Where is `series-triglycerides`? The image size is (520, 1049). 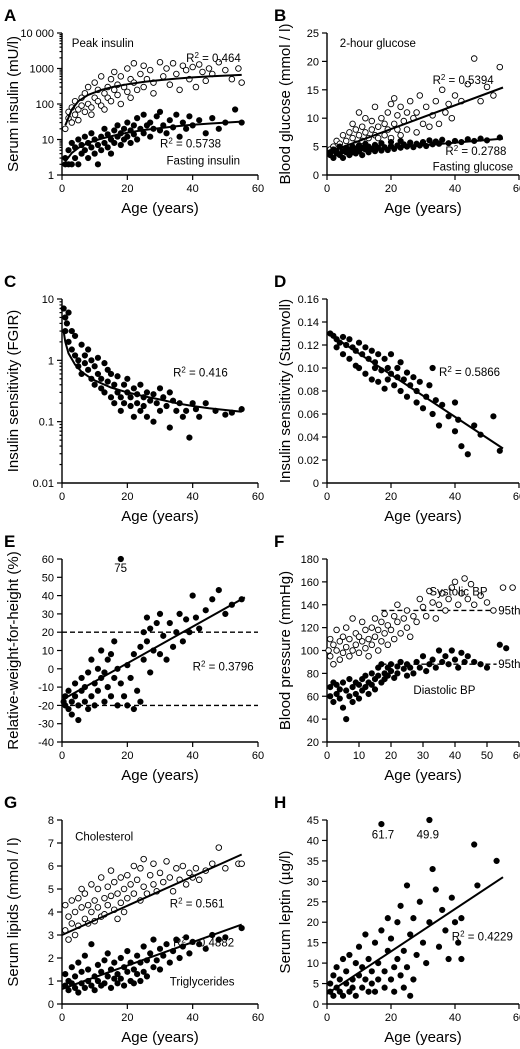 series-triglycerides is located at coordinates (153, 959).